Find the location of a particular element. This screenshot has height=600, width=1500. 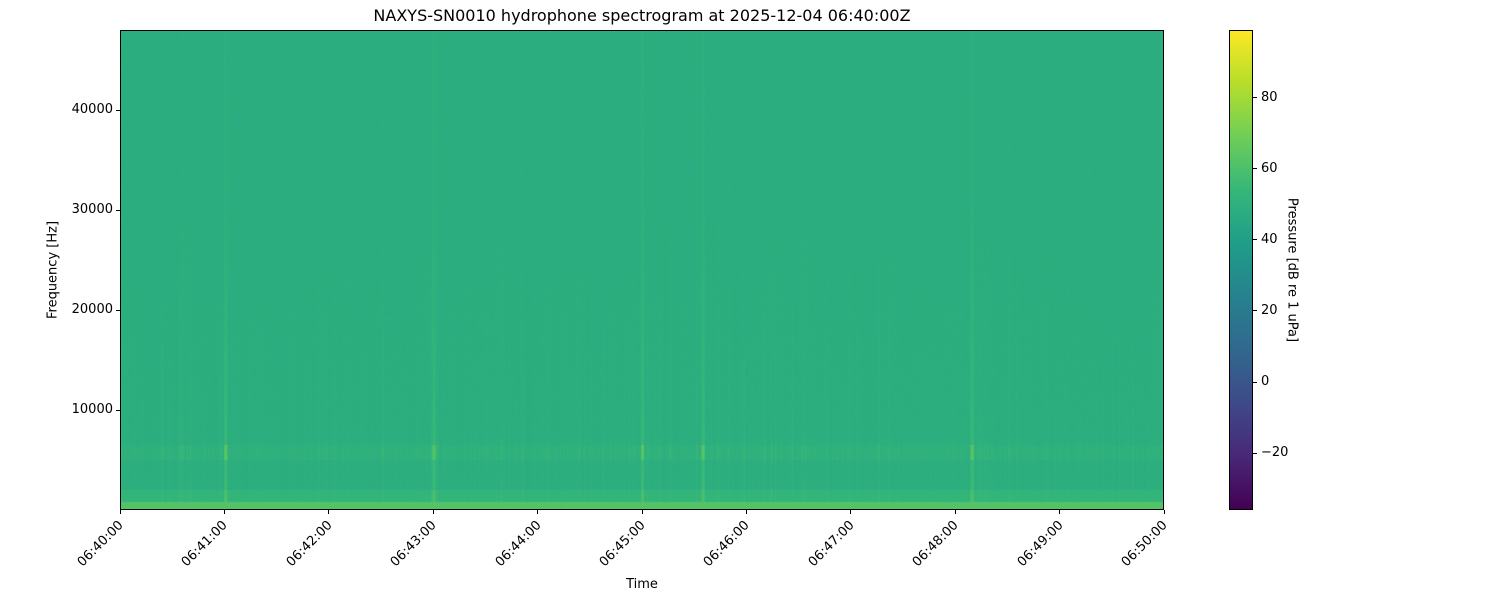

x-tick-label: 06:45:00 is located at coordinates (622, 544).